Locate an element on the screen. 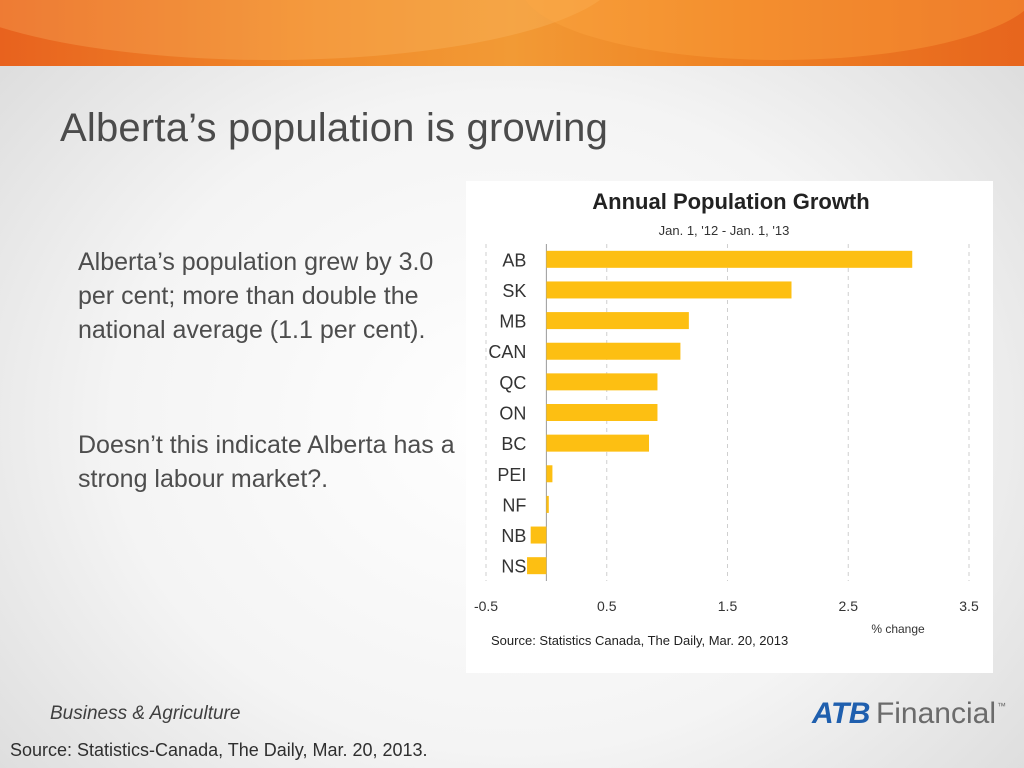 This screenshot has width=1024, height=768. bar-ab is located at coordinates (729, 259).